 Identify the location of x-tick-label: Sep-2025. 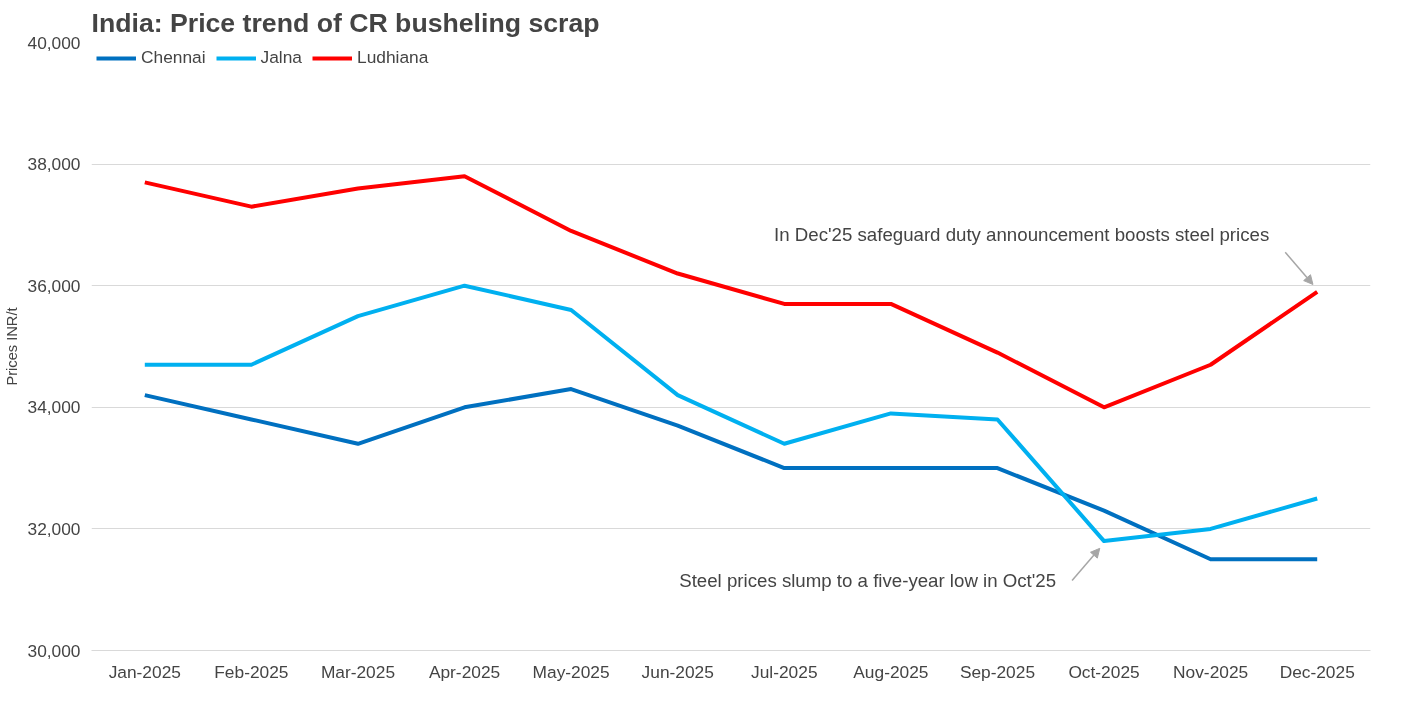
(997, 671).